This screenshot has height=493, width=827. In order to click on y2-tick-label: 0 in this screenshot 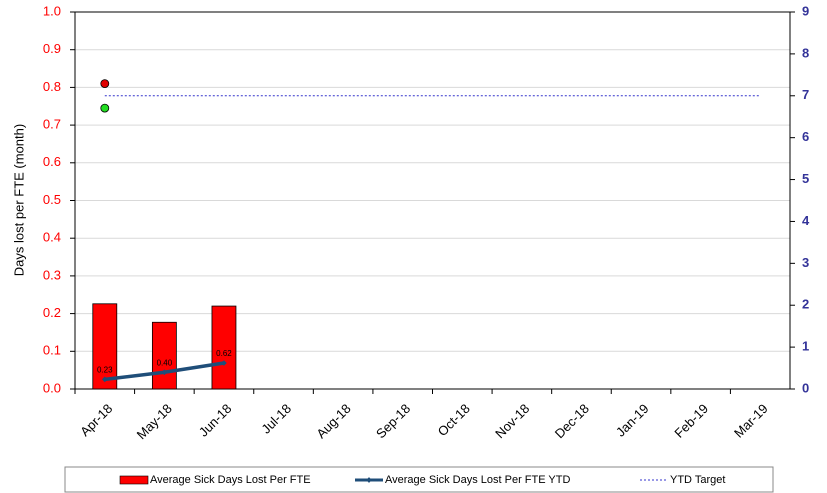, I will do `click(805, 387)`.